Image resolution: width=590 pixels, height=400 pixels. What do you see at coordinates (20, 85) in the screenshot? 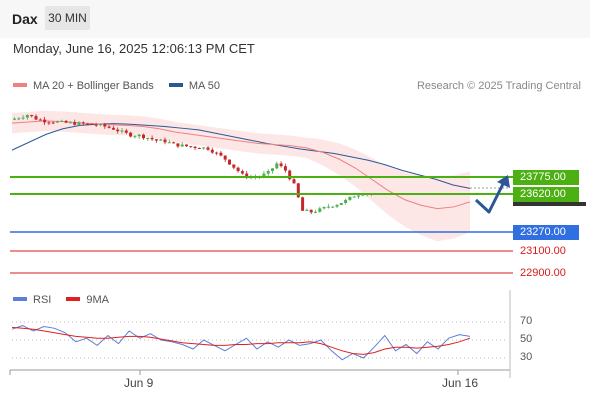
I see `ma20-swatch` at bounding box center [20, 85].